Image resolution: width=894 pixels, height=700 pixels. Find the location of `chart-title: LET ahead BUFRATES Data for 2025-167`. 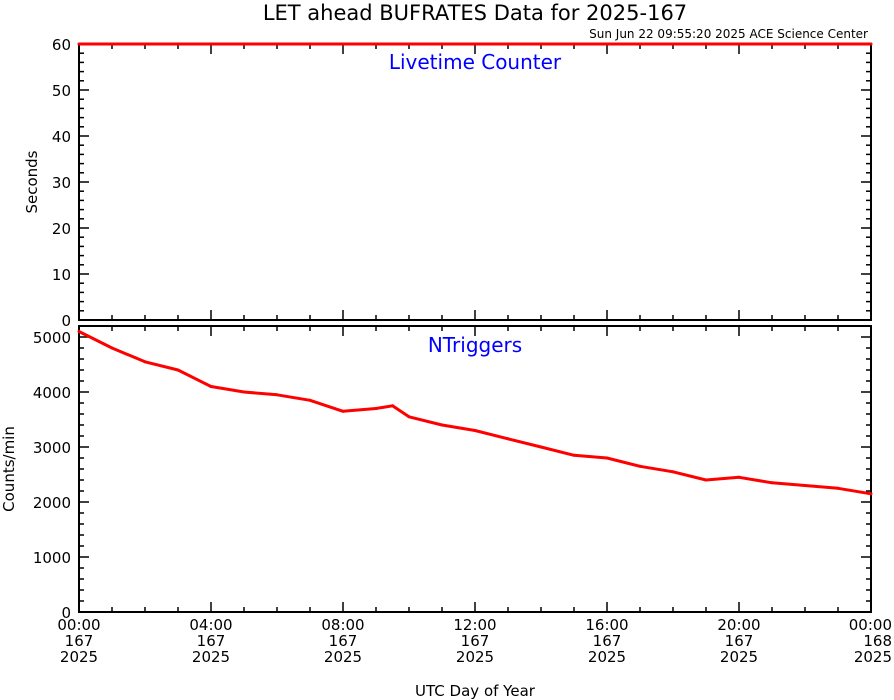

chart-title: LET ahead BUFRATES Data for 2025-167 is located at coordinates (475, 13).